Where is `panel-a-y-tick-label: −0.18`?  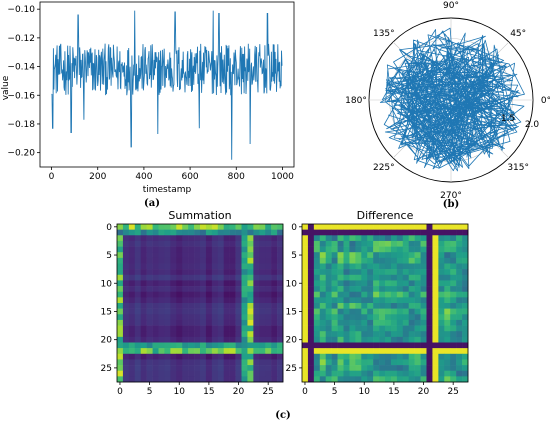 panel-a-y-tick-label: −0.18 is located at coordinates (21, 125).